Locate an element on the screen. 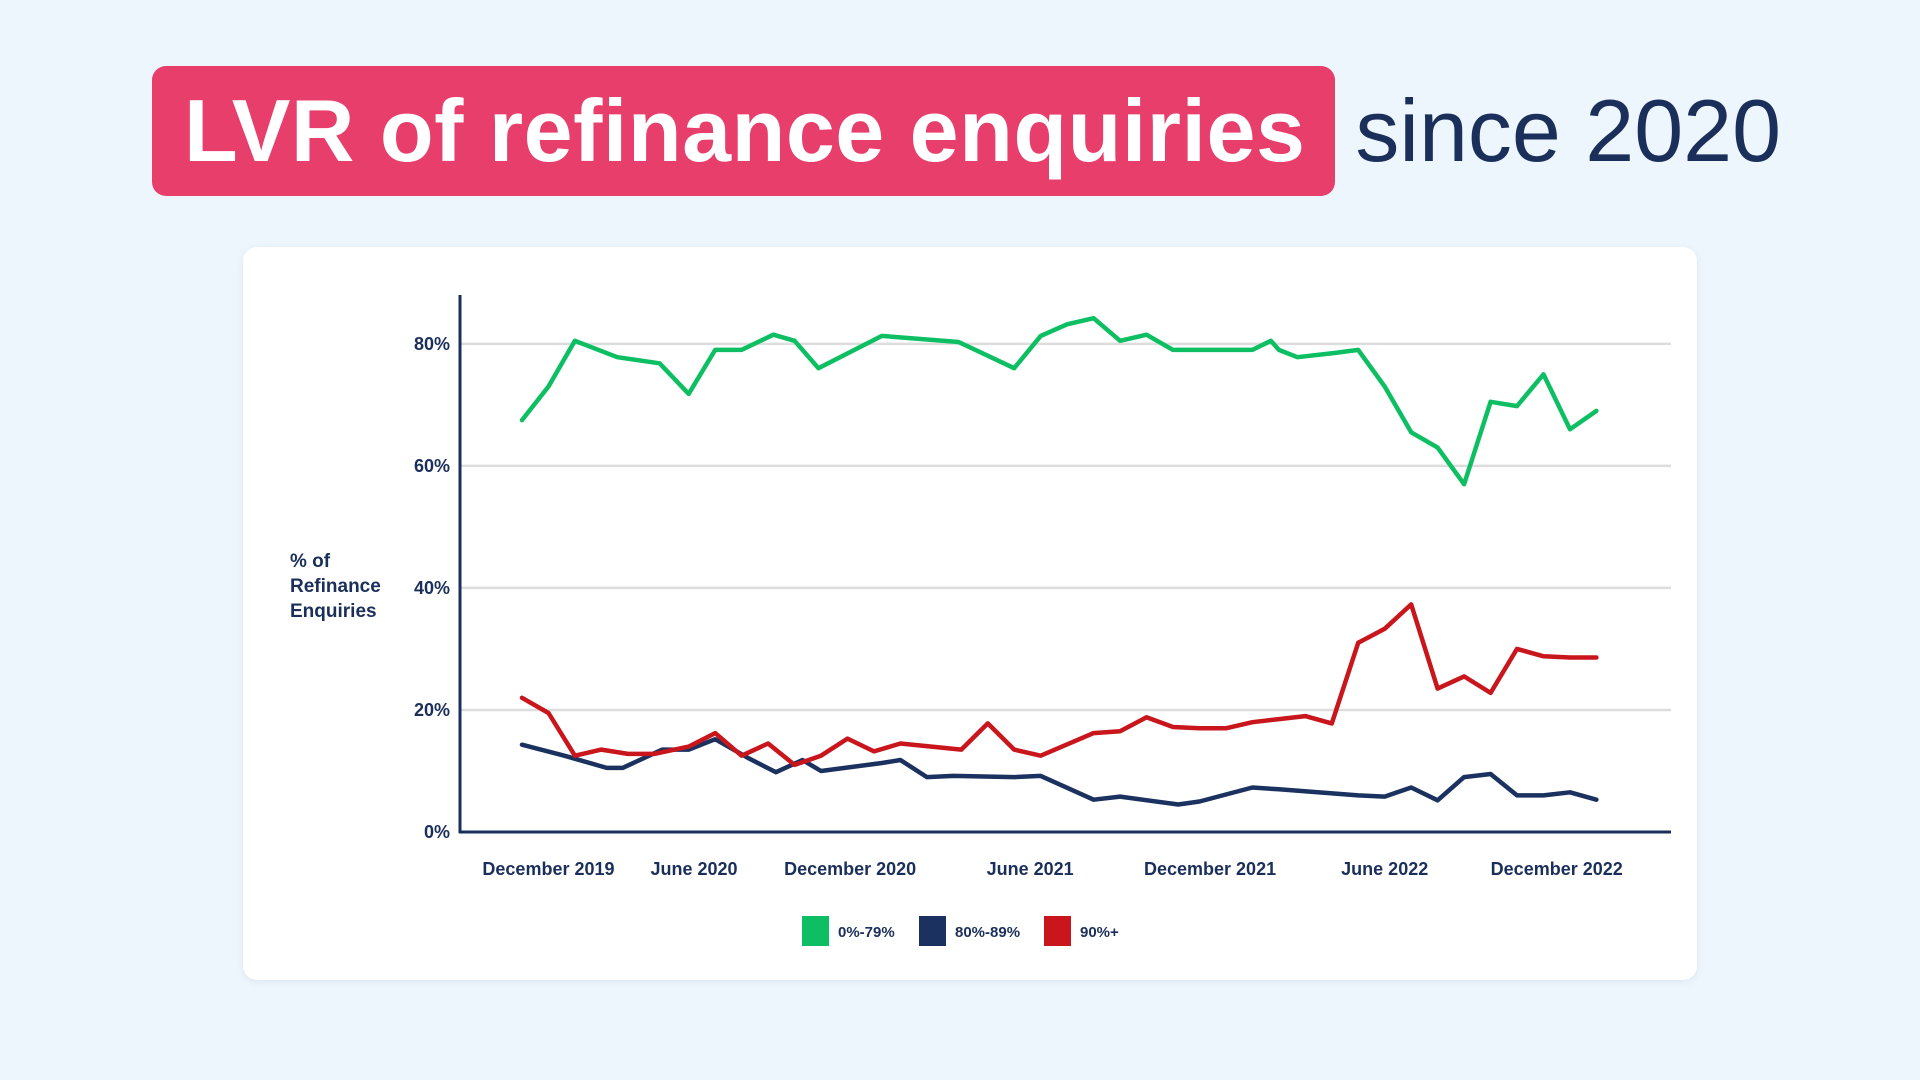  series-line-80%-89% is located at coordinates (1059, 771).